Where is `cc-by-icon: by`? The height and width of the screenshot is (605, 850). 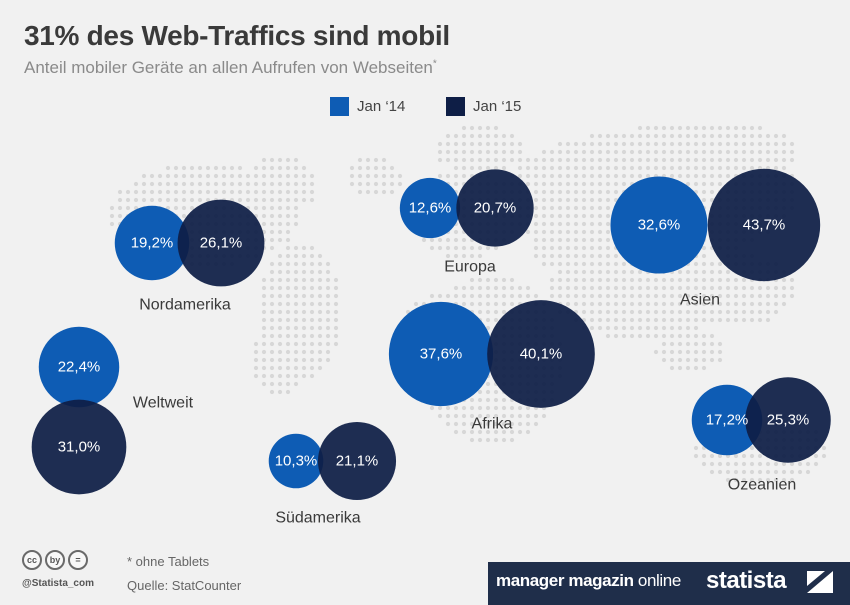
cc-by-icon: by is located at coordinates (55, 560).